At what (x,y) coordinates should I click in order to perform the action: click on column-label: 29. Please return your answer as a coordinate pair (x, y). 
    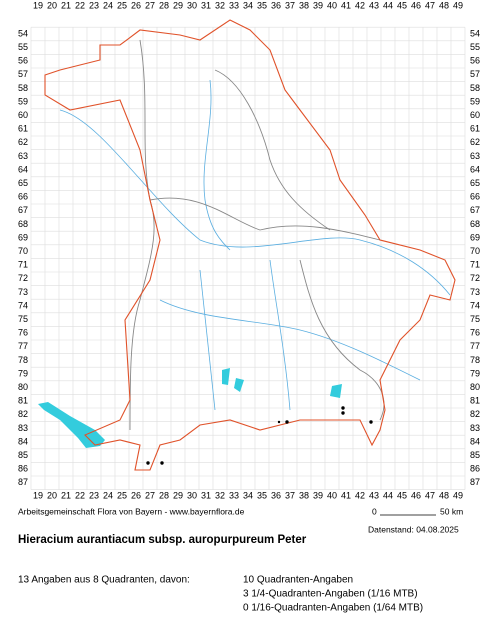
    Looking at the image, I should click on (178, 5).